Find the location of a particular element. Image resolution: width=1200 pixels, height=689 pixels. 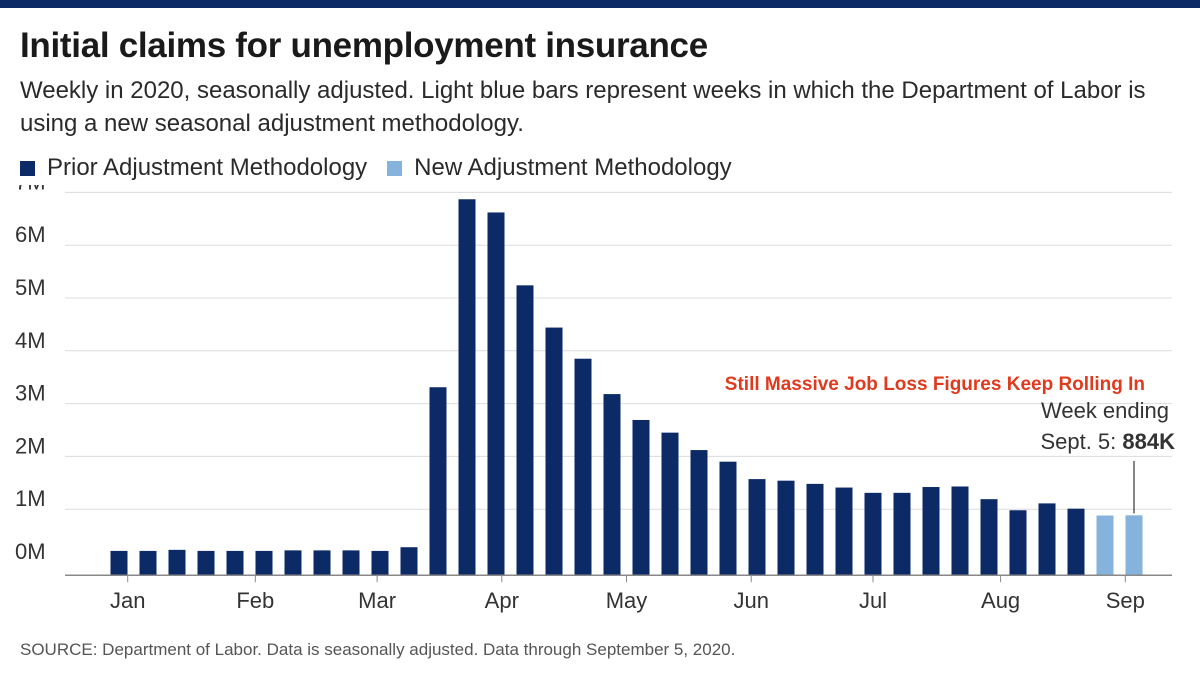

x-tick-label: May is located at coordinates (627, 600).